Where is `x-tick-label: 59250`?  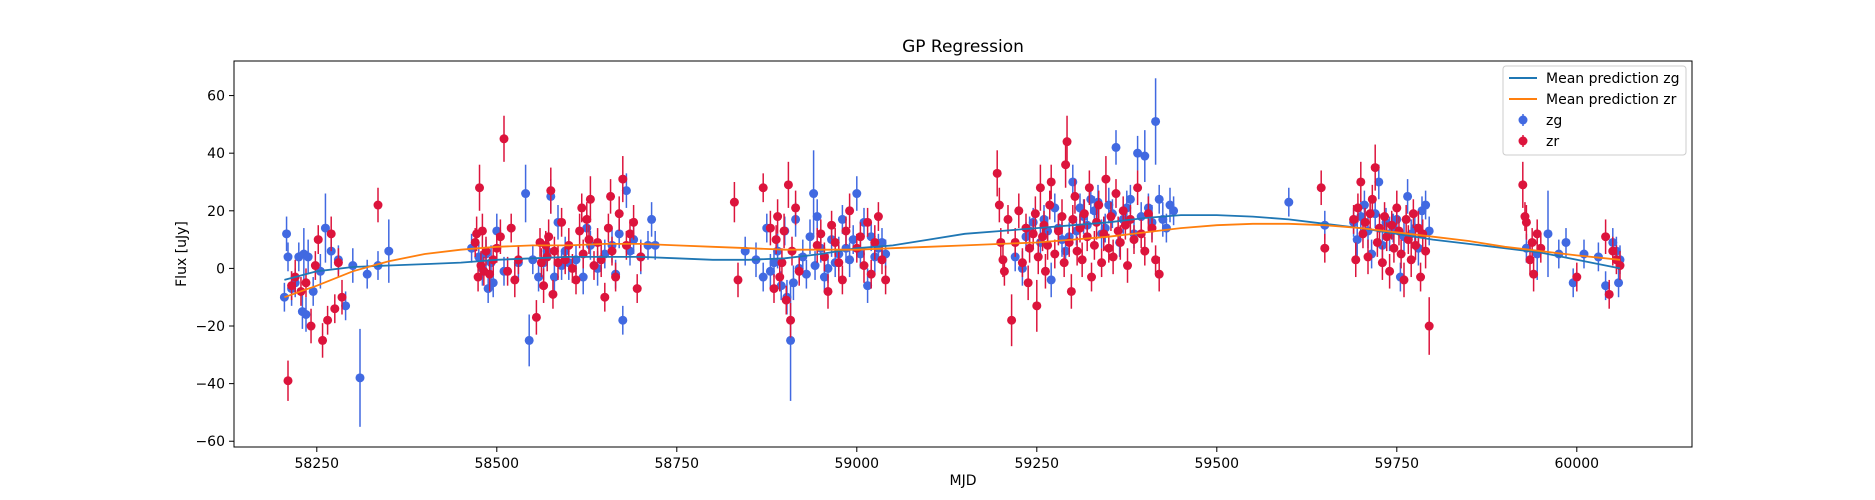 x-tick-label: 59250 is located at coordinates (1037, 464).